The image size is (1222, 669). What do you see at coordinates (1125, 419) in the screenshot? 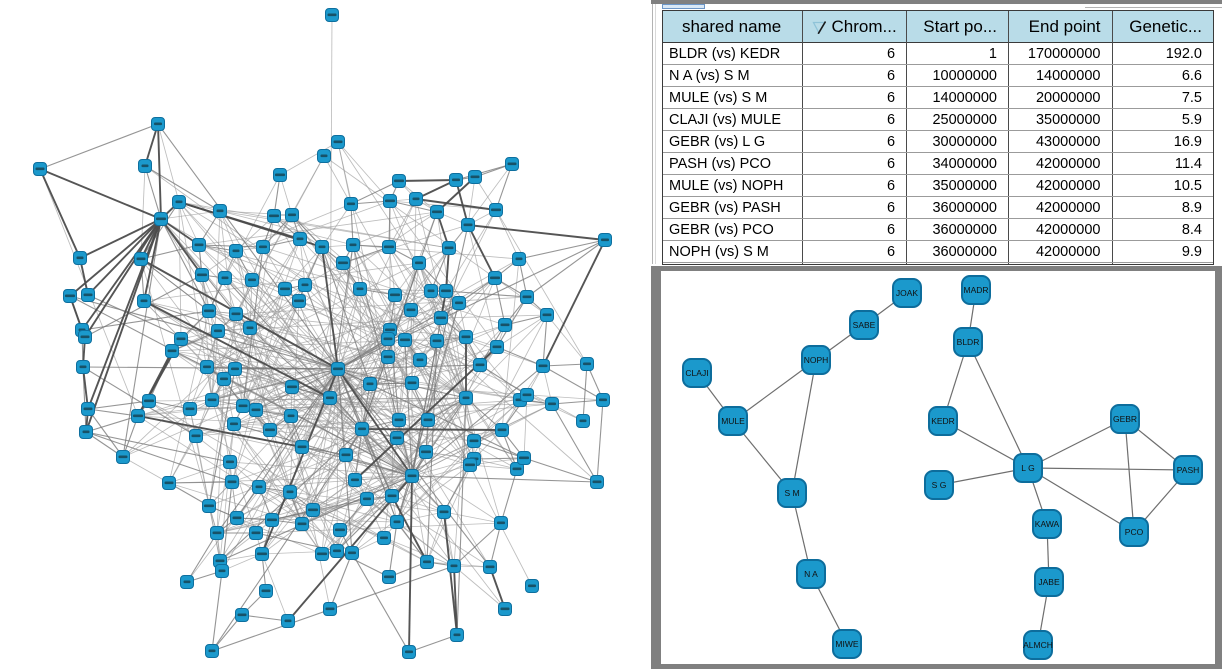
I see `svg-text: GEBR` at bounding box center [1125, 419].